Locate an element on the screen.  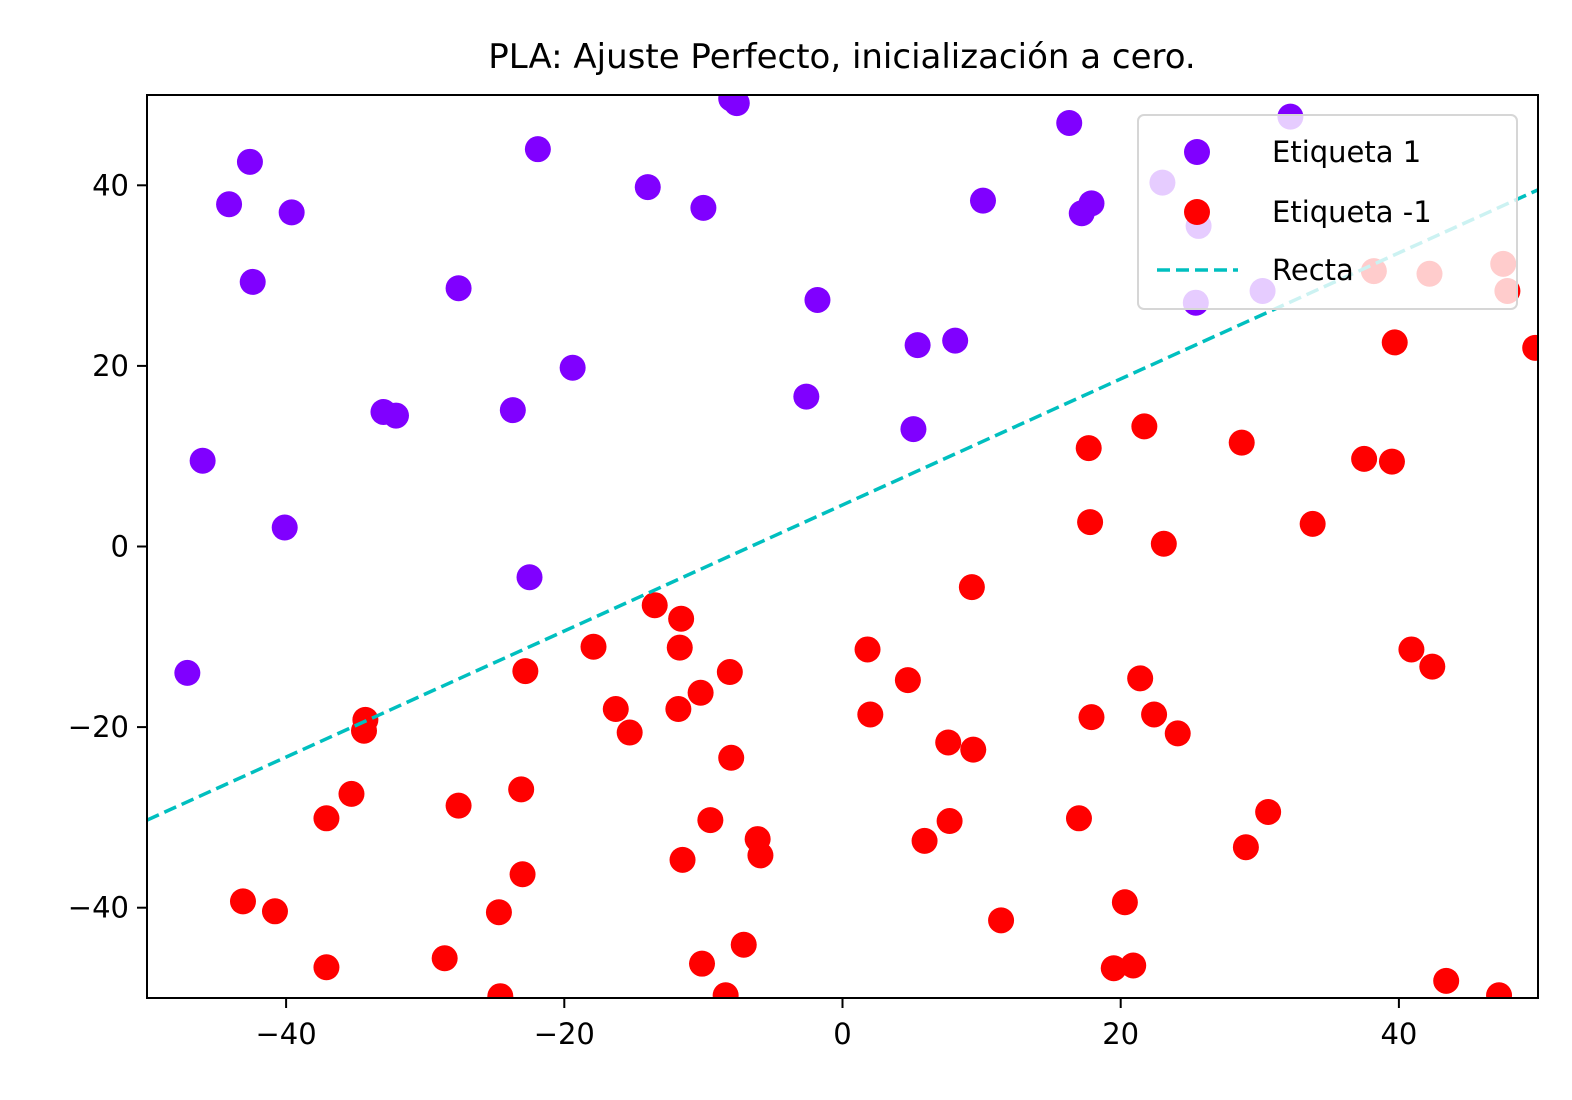
x-axis: −40 −20 0 20 40 is located at coordinates (836, 1024).